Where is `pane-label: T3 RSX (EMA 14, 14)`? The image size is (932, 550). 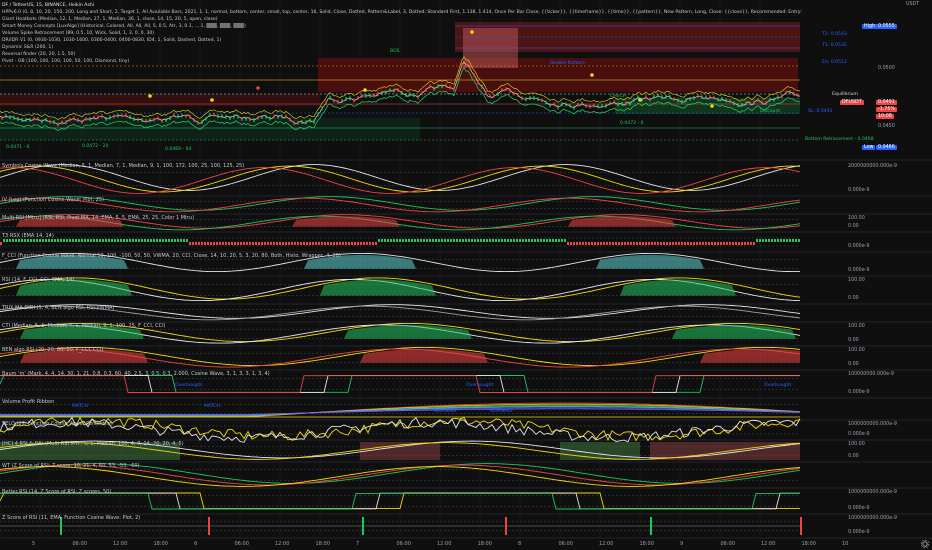
pane-label: T3 RSX (EMA 14, 14) is located at coordinates (28, 236).